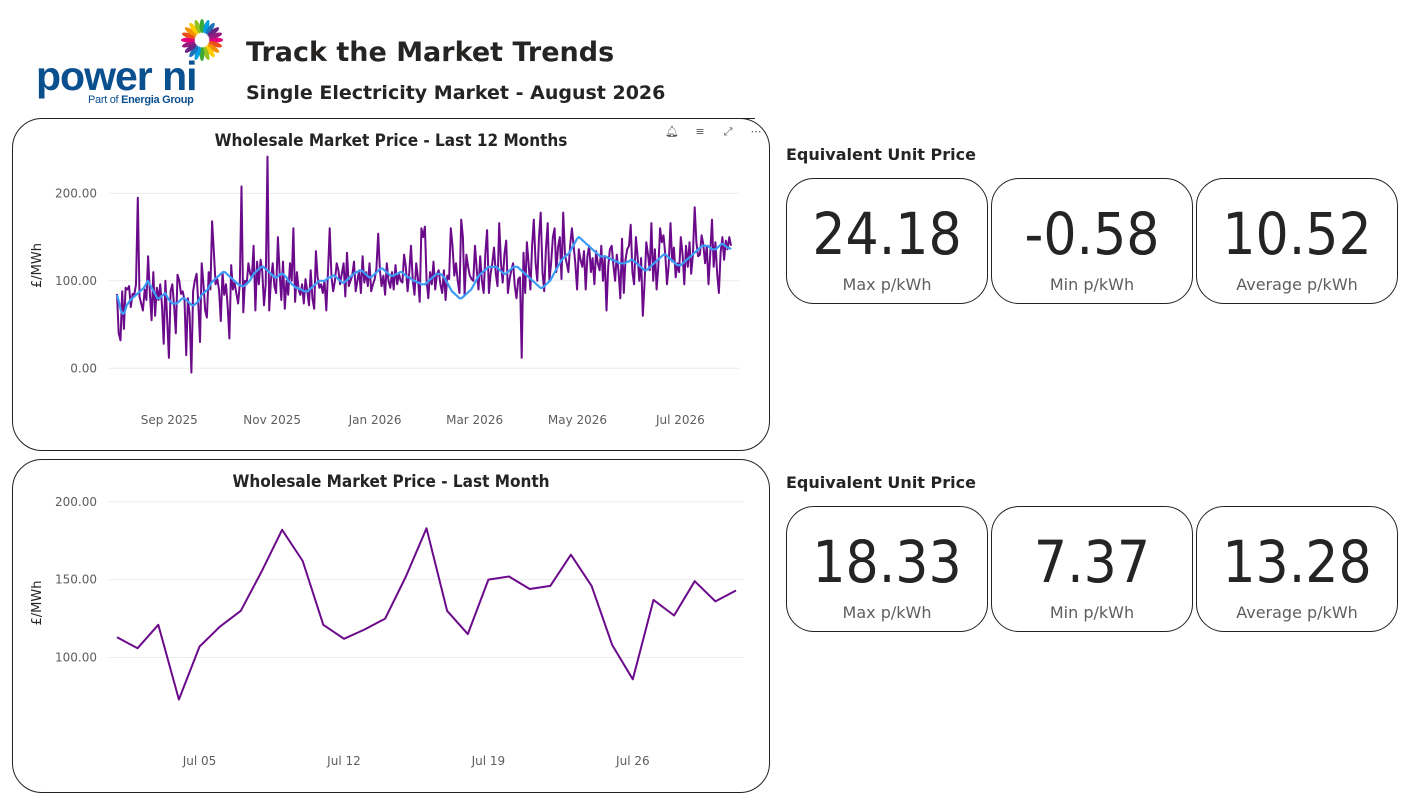 The height and width of the screenshot is (800, 1414). Describe the element at coordinates (577, 420) in the screenshot. I see `x-tick-label: May 2026` at that location.